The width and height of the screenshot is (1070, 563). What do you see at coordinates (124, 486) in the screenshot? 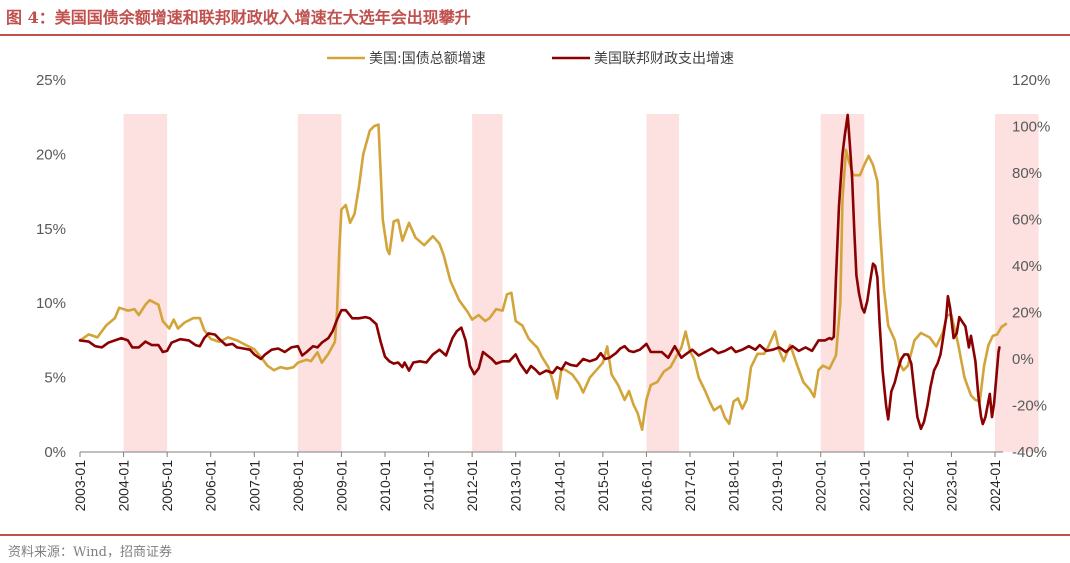
I see `x-tick-label: 2004-01` at bounding box center [124, 486].